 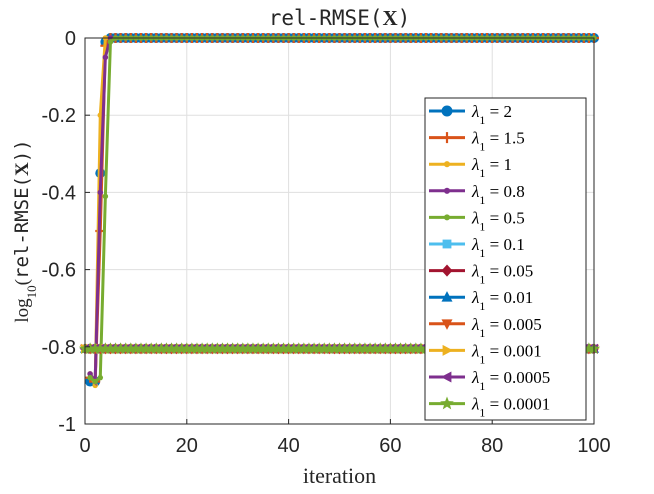 I want to click on legend-entry: λ1 = 0.005, so click(x=485, y=327).